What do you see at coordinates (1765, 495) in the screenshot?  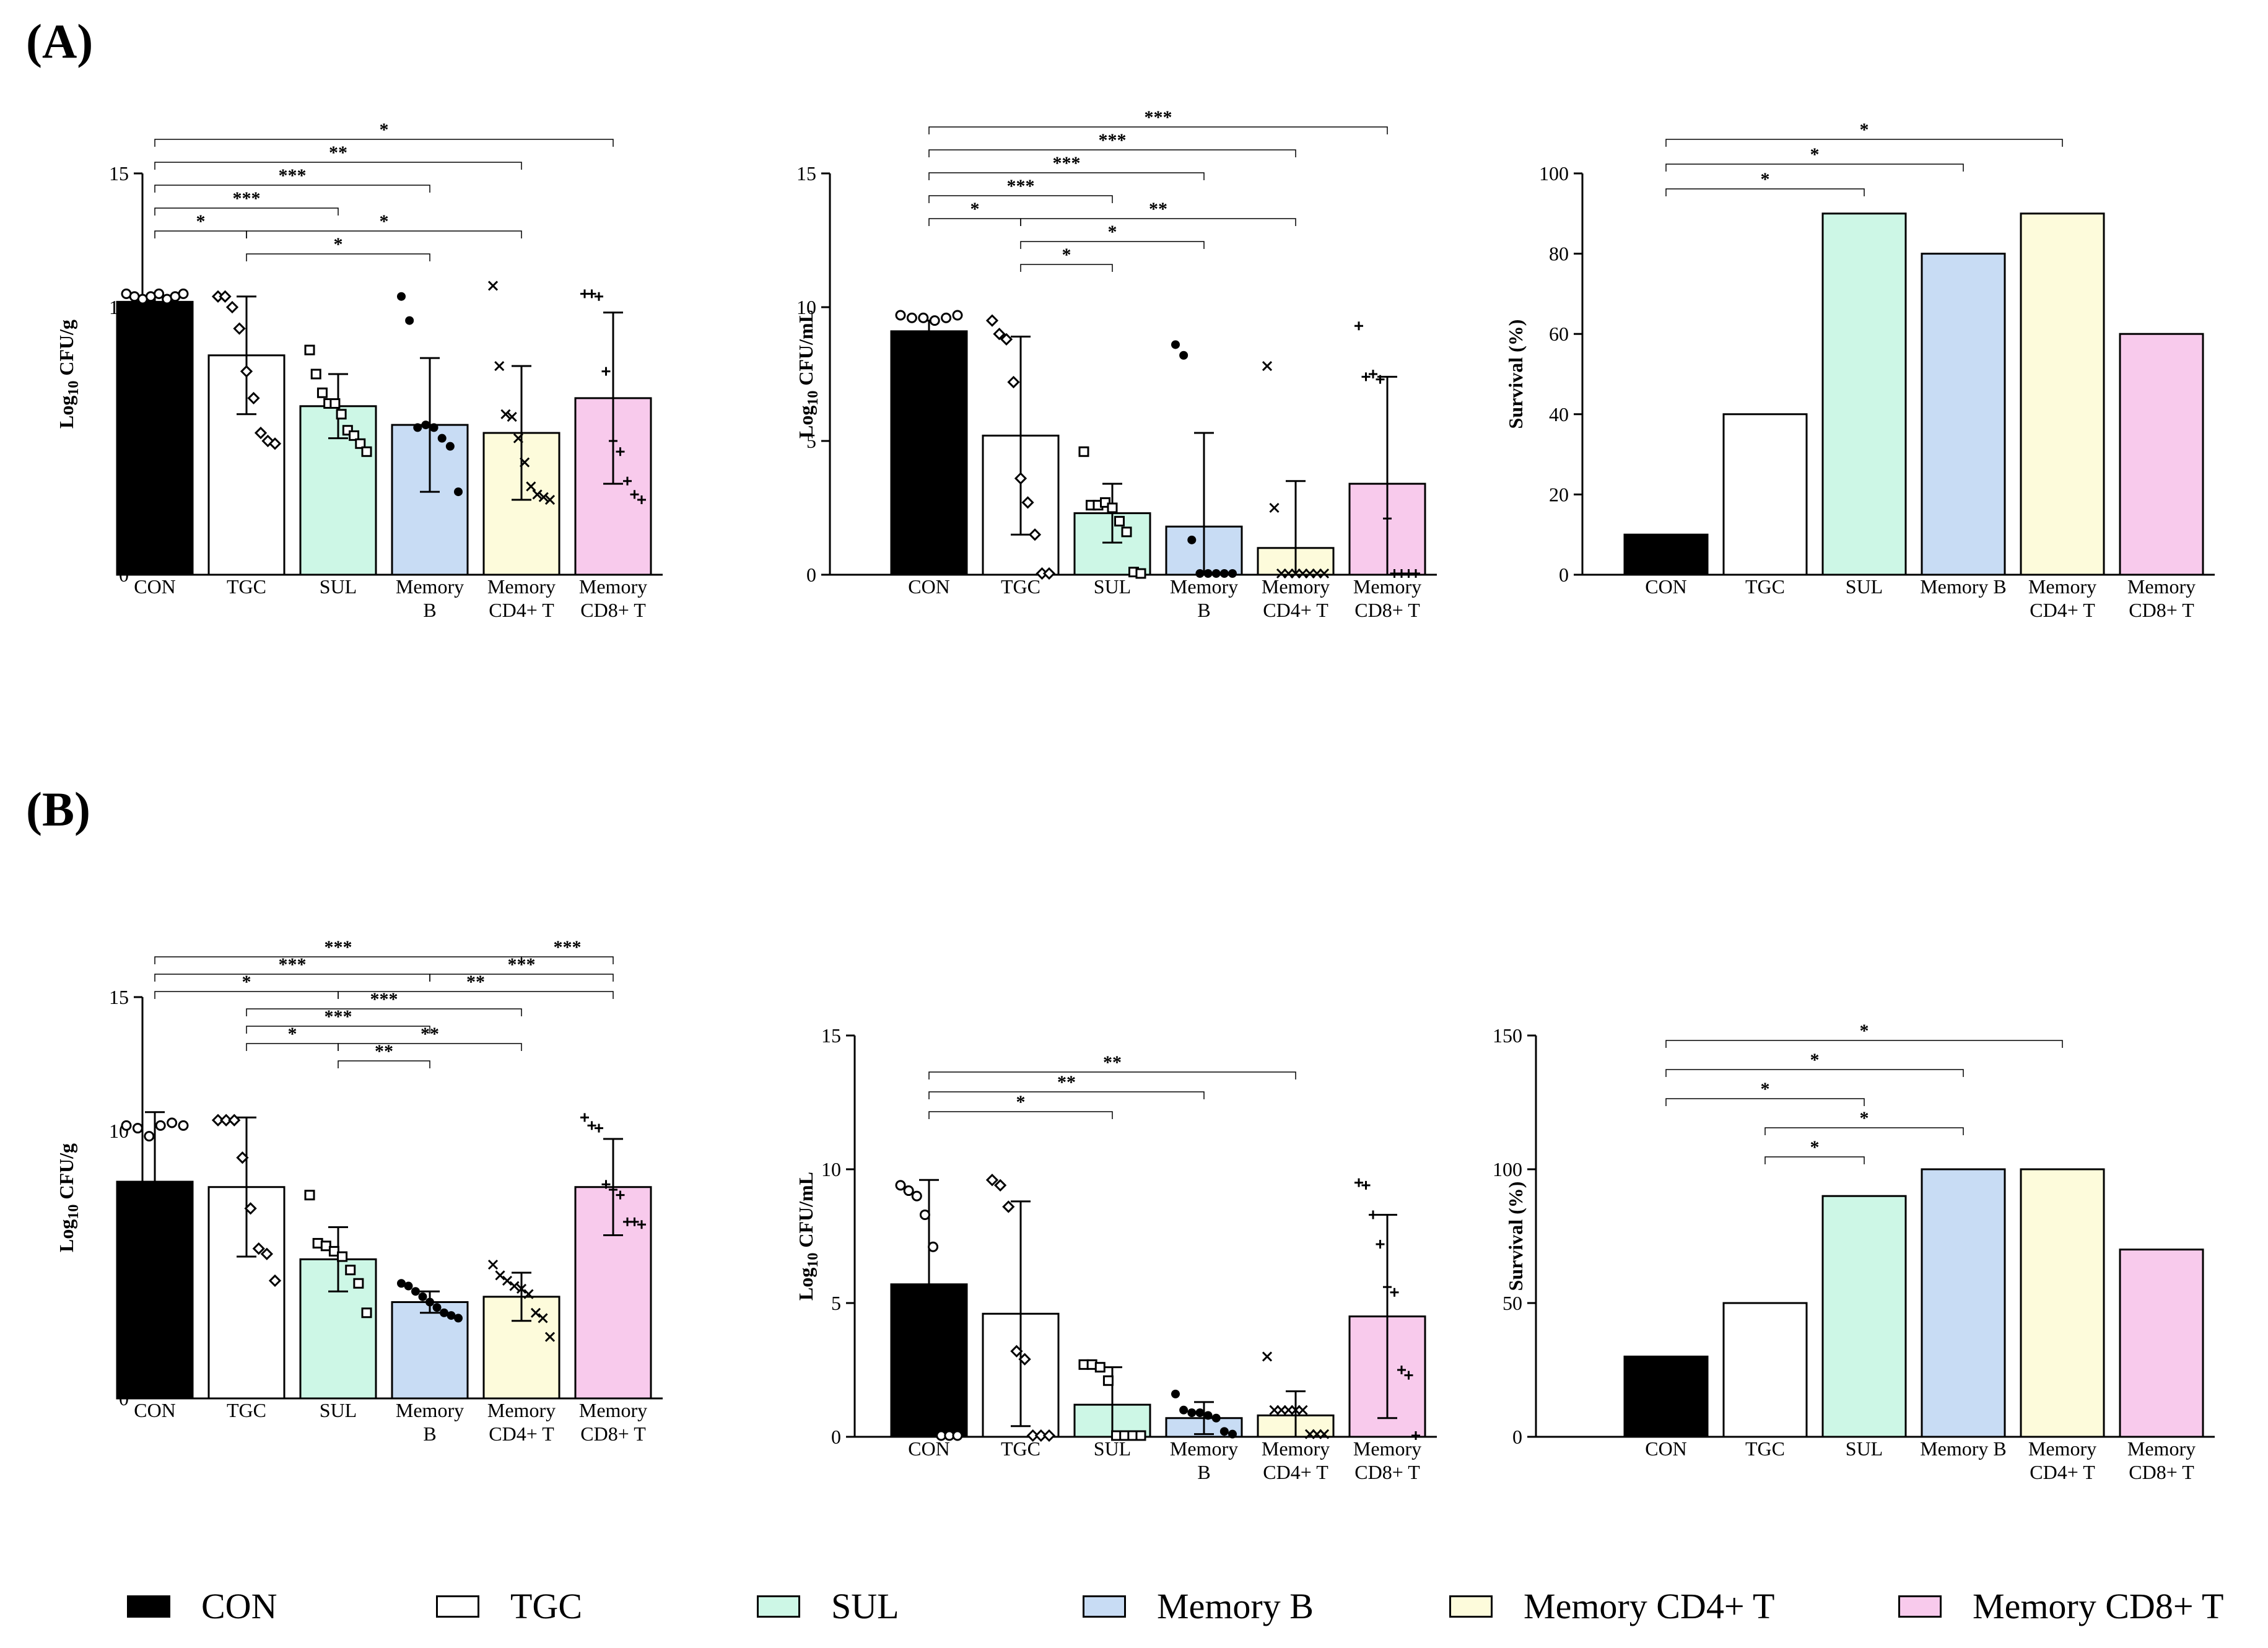 I see `bar-tgc` at bounding box center [1765, 495].